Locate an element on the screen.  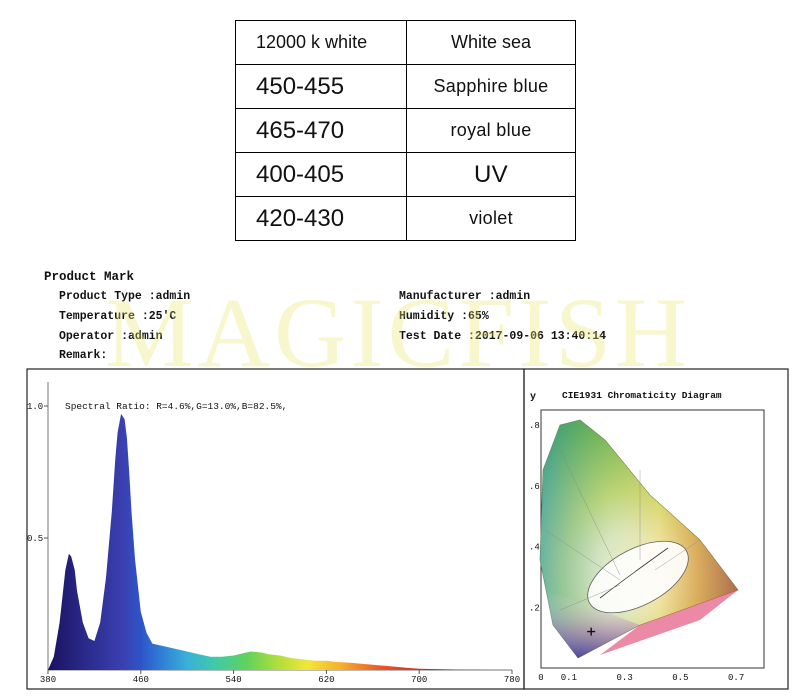
x-tick-label: 700 is located at coordinates (419, 680).